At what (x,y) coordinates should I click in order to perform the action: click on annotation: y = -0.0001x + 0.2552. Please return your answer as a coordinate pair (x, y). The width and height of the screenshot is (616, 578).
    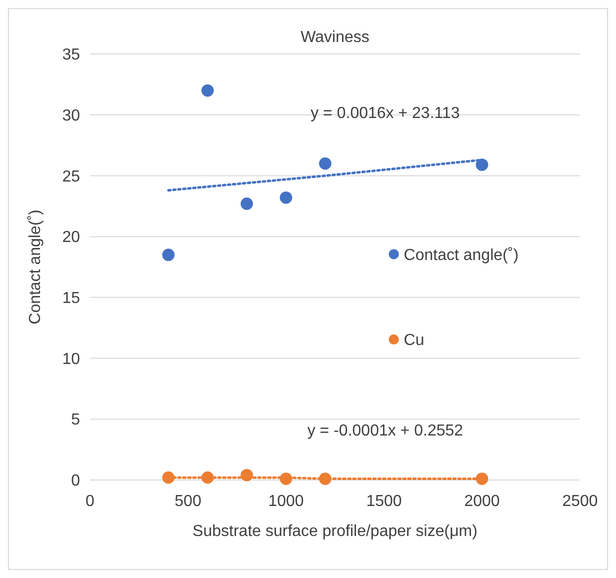
    Looking at the image, I should click on (385, 431).